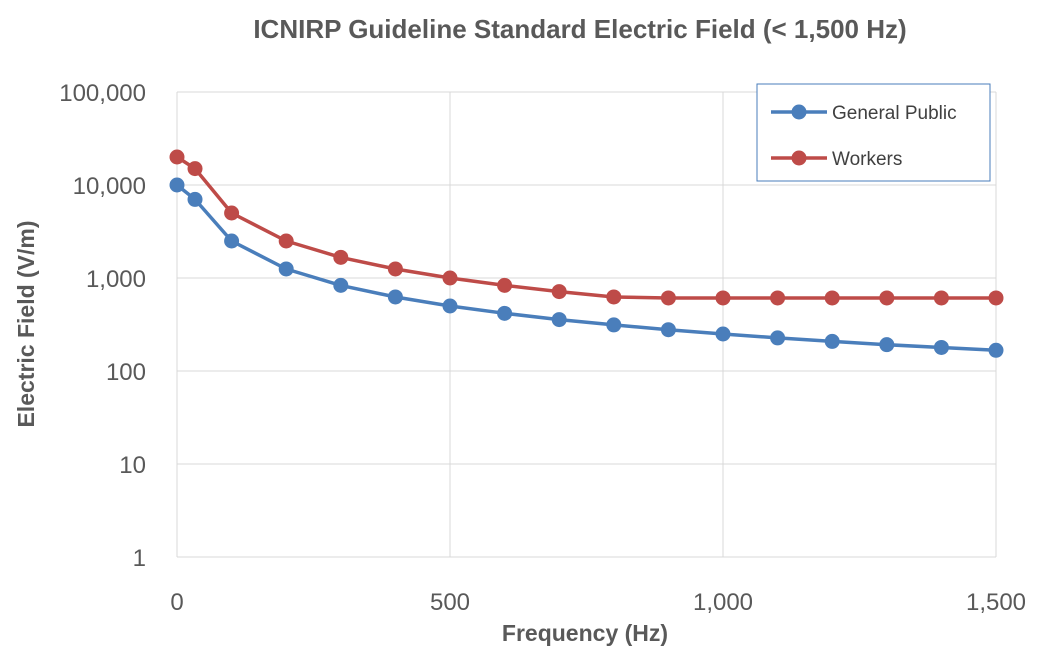 The image size is (1039, 652). What do you see at coordinates (894, 113) in the screenshot?
I see `legend-label: General Public` at bounding box center [894, 113].